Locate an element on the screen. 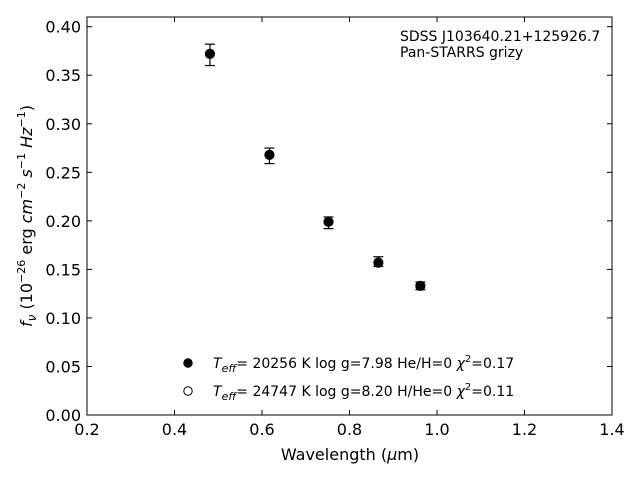 The height and width of the screenshot is (480, 640). legend-entry-2: Teff= 24747 K log g=8.20 H/He=0 χ2=0.11 is located at coordinates (363, 392).